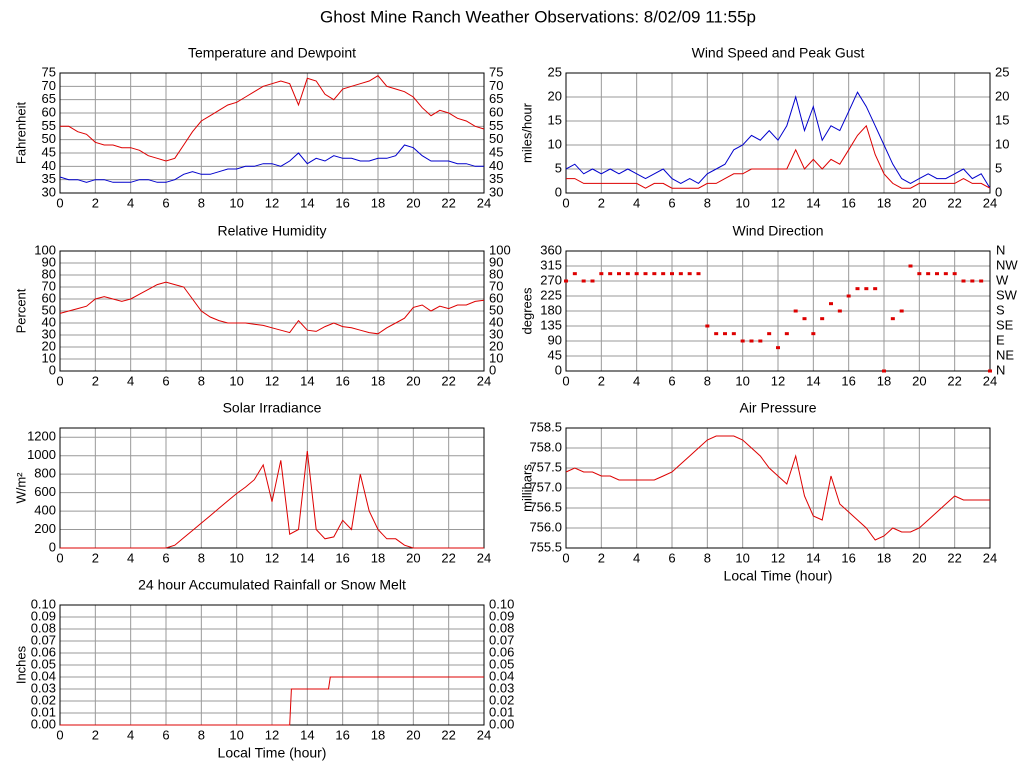  Describe the element at coordinates (1002, 279) in the screenshot. I see `y2-tick-label: W` at that location.